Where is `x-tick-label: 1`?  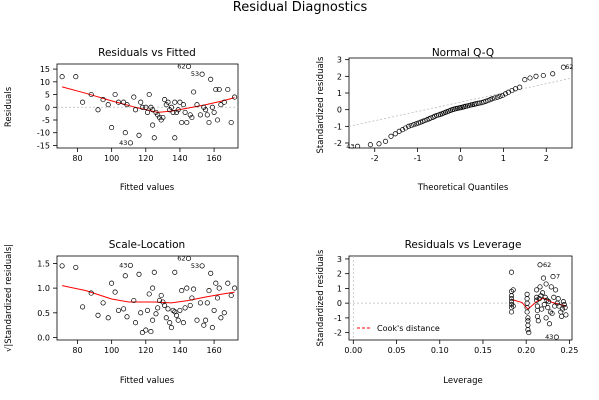 x-tick-label: 1 is located at coordinates (503, 158).